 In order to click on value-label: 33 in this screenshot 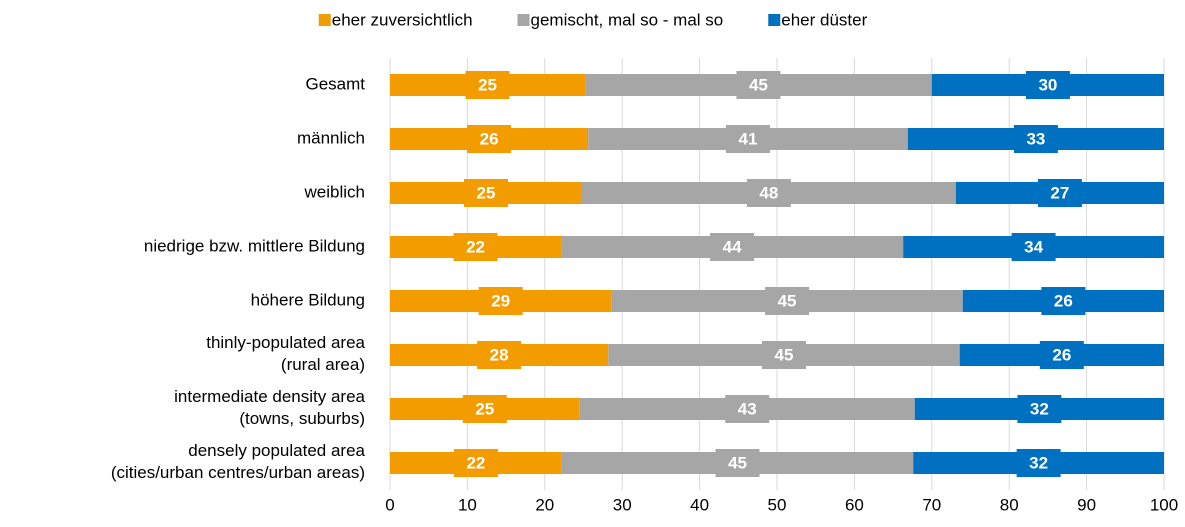, I will do `click(1035, 138)`.